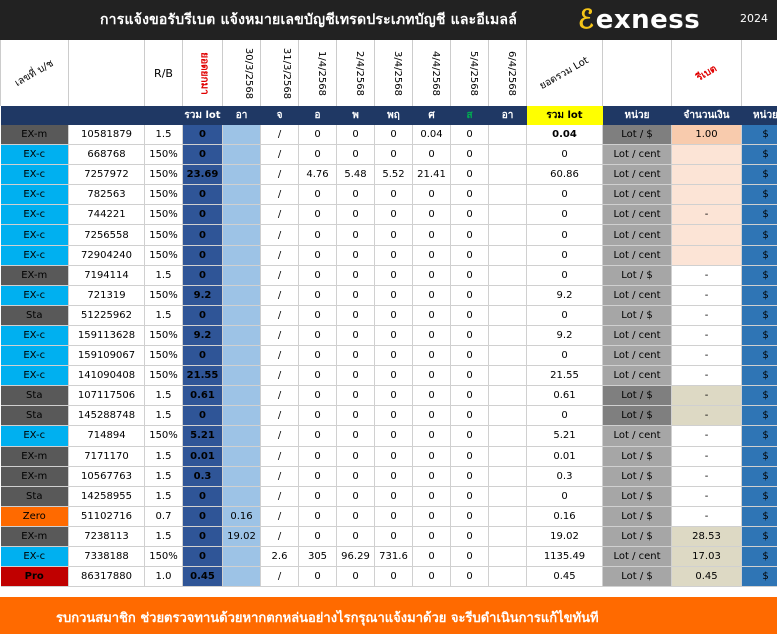  I want to click on account-number: 7238113, so click(106, 536).